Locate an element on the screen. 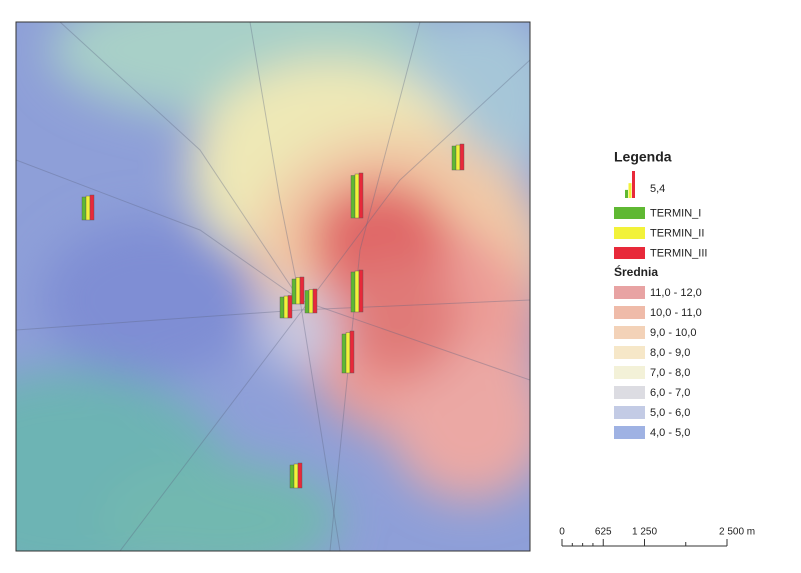 The width and height of the screenshot is (801, 573). legend-series: TERMIN_I TERMIN_II TERMIN_III is located at coordinates (660, 233).